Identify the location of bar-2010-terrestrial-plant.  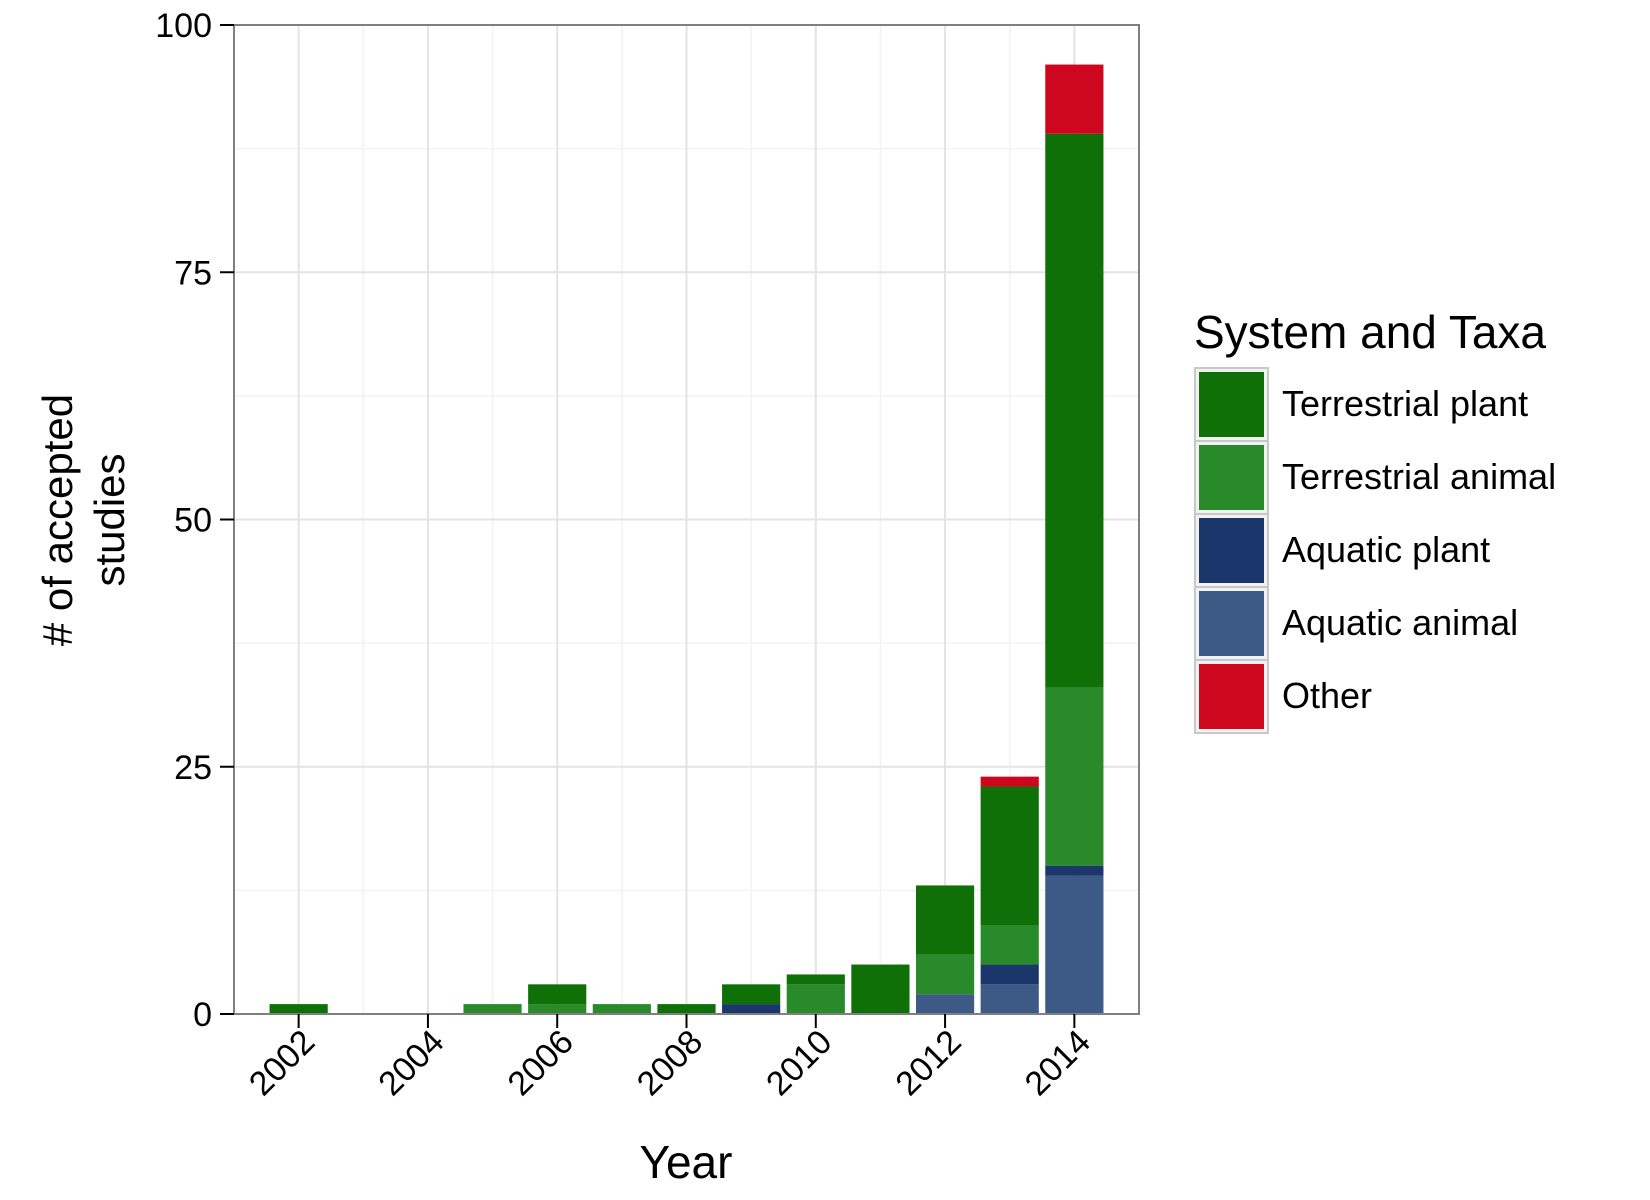
(815, 979).